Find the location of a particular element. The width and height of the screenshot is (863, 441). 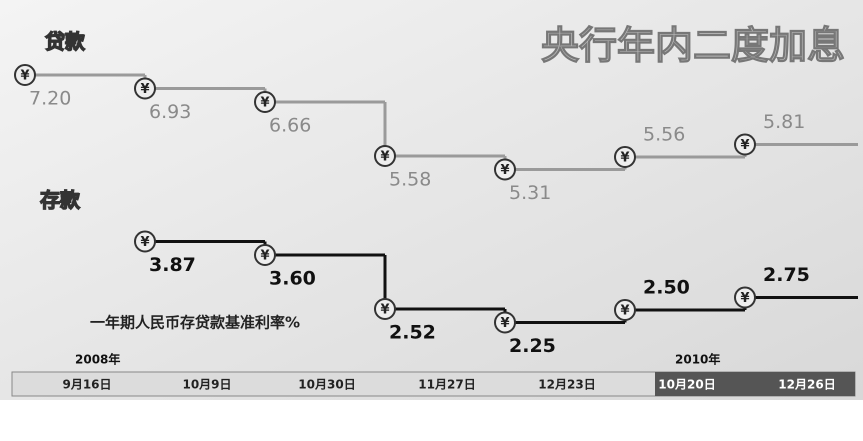

value-label: 2.75 is located at coordinates (786, 275).